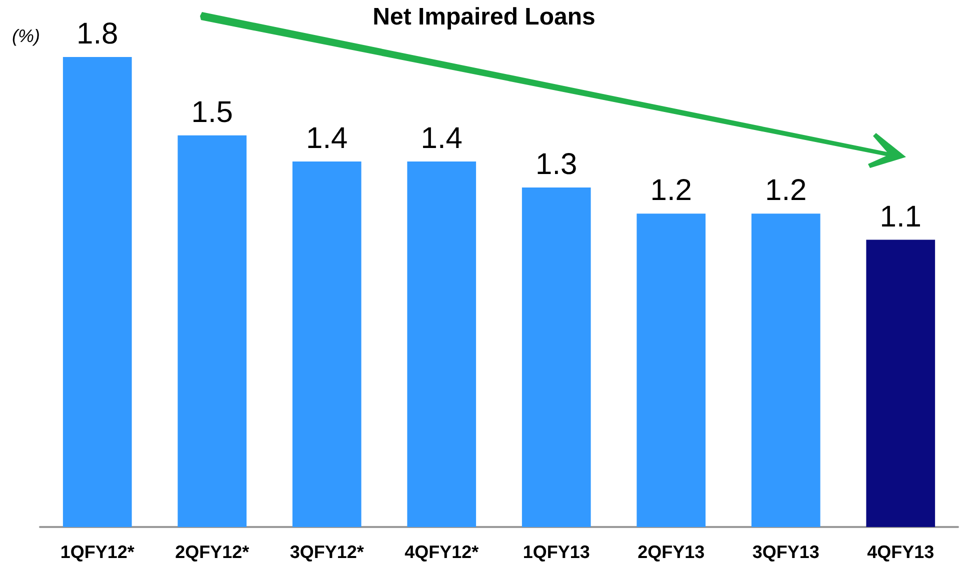 The height and width of the screenshot is (571, 968). What do you see at coordinates (900, 552) in the screenshot?
I see `x-tick-label: 4QFY13` at bounding box center [900, 552].